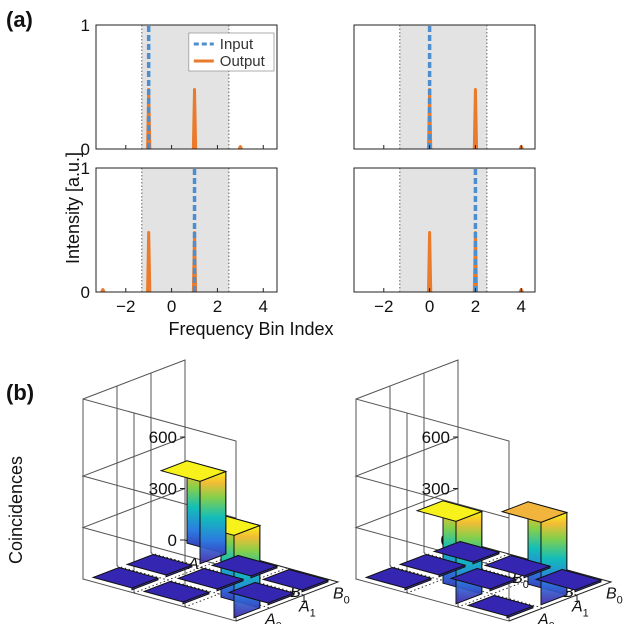 This screenshot has width=642, height=624. Describe the element at coordinates (243, 61) in the screenshot. I see `legend-output-label: Output` at that location.